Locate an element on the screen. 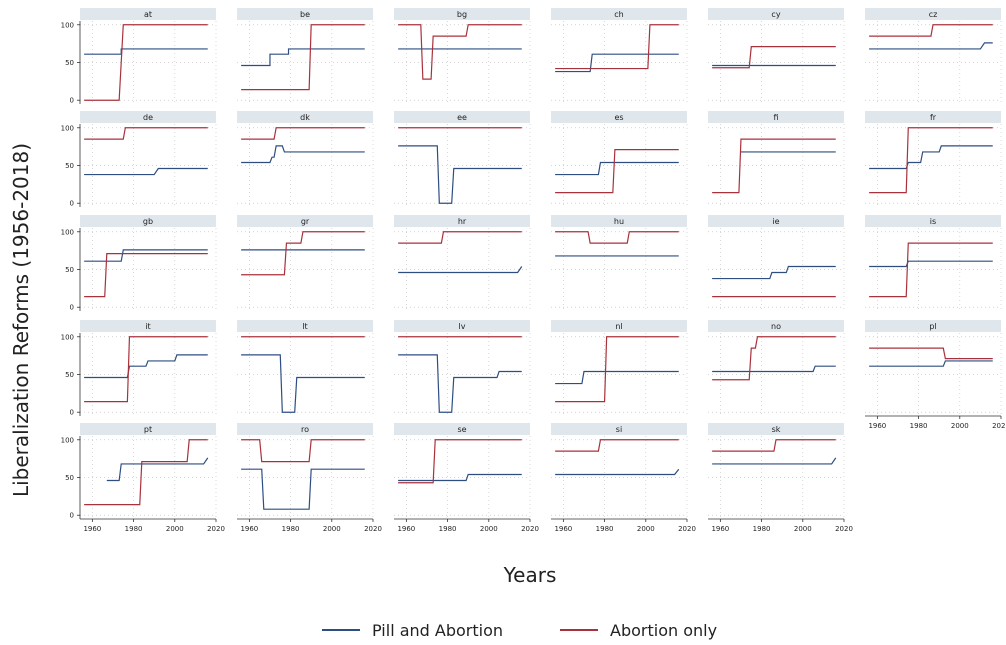  panel-it: it 0 50 100 is located at coordinates (139, 368).